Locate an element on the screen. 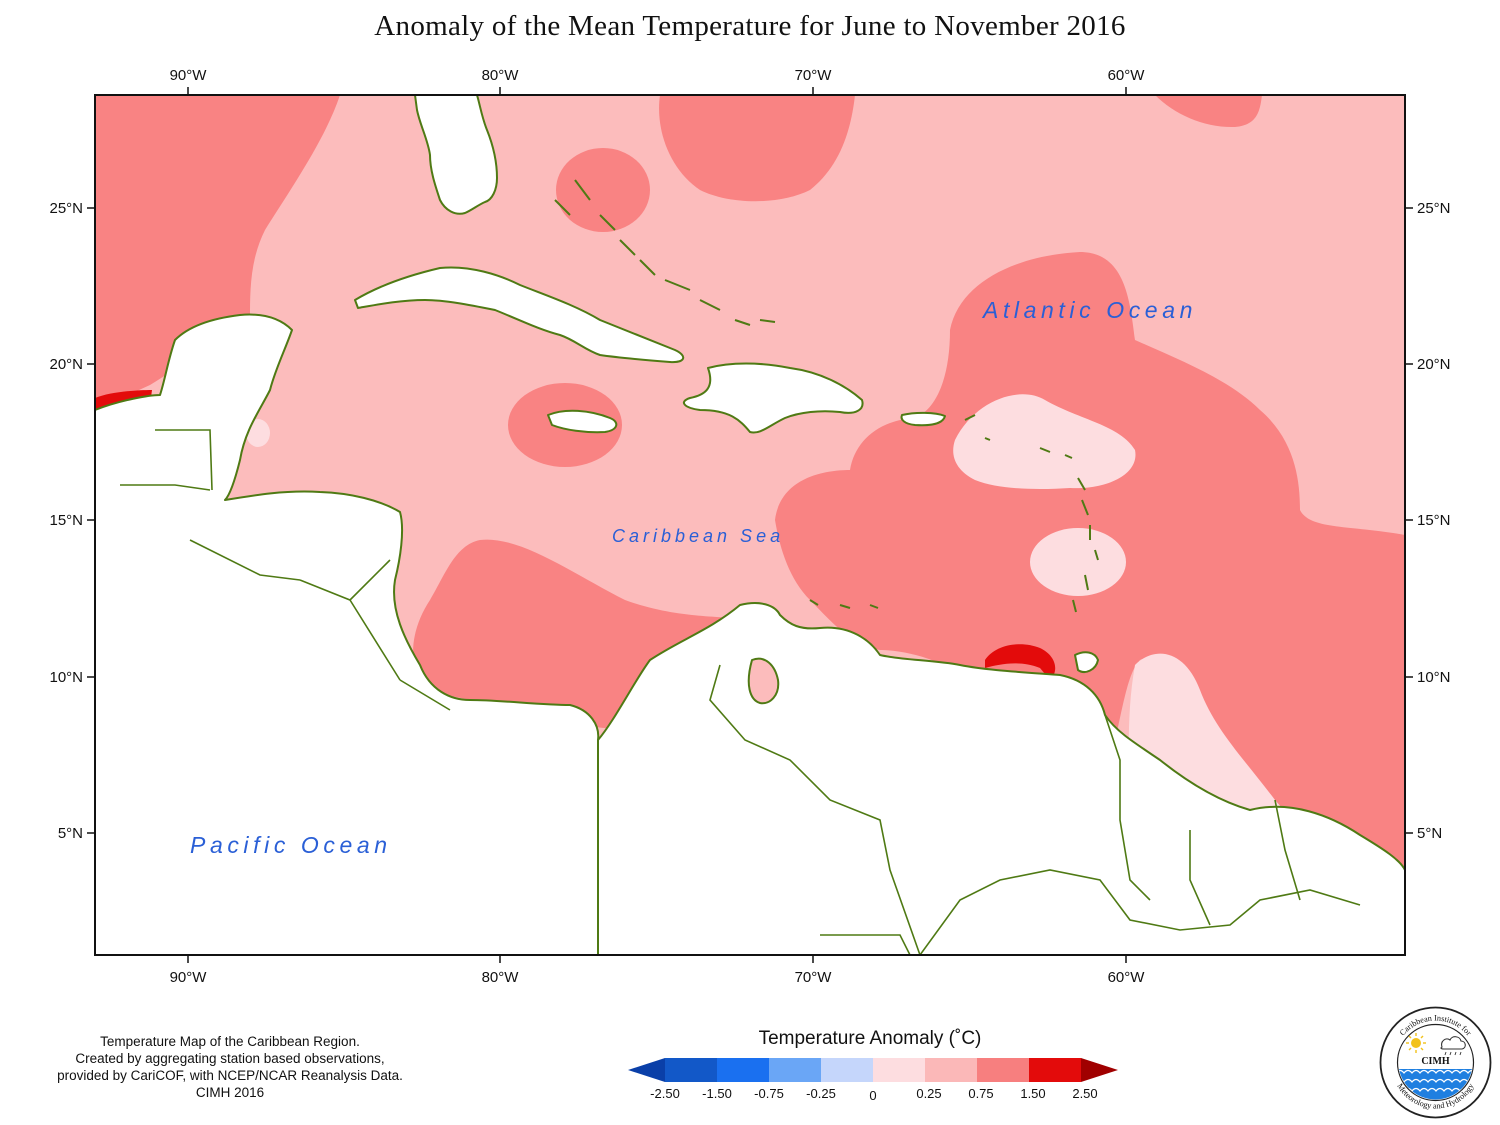 The width and height of the screenshot is (1500, 1125). right-tick-label: 5°N is located at coordinates (1429, 833).